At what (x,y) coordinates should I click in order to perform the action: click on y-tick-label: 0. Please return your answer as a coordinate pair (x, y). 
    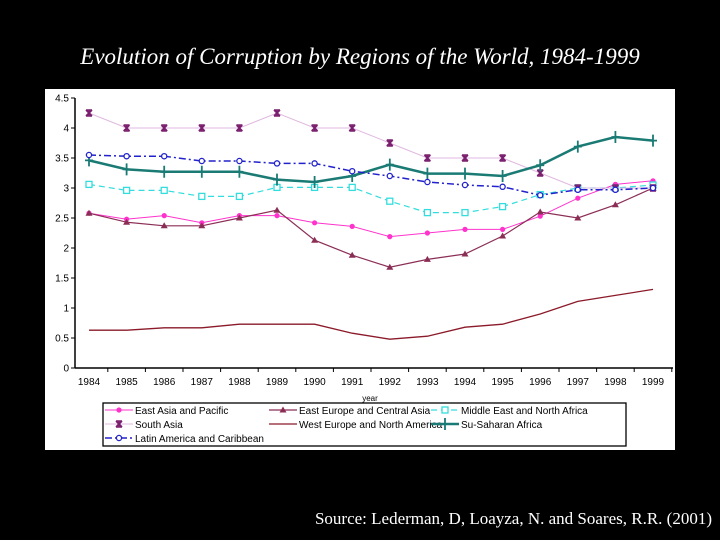
    Looking at the image, I should click on (66, 369).